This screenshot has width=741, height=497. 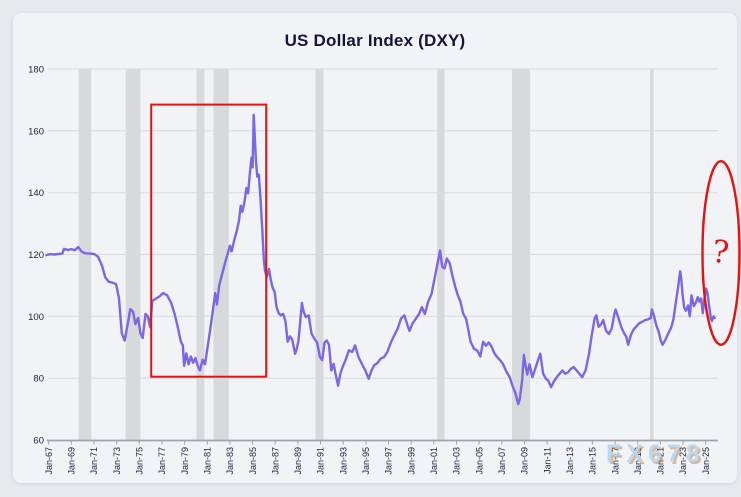 What do you see at coordinates (117, 461) in the screenshot?
I see `x-tick-label: Jan-73` at bounding box center [117, 461].